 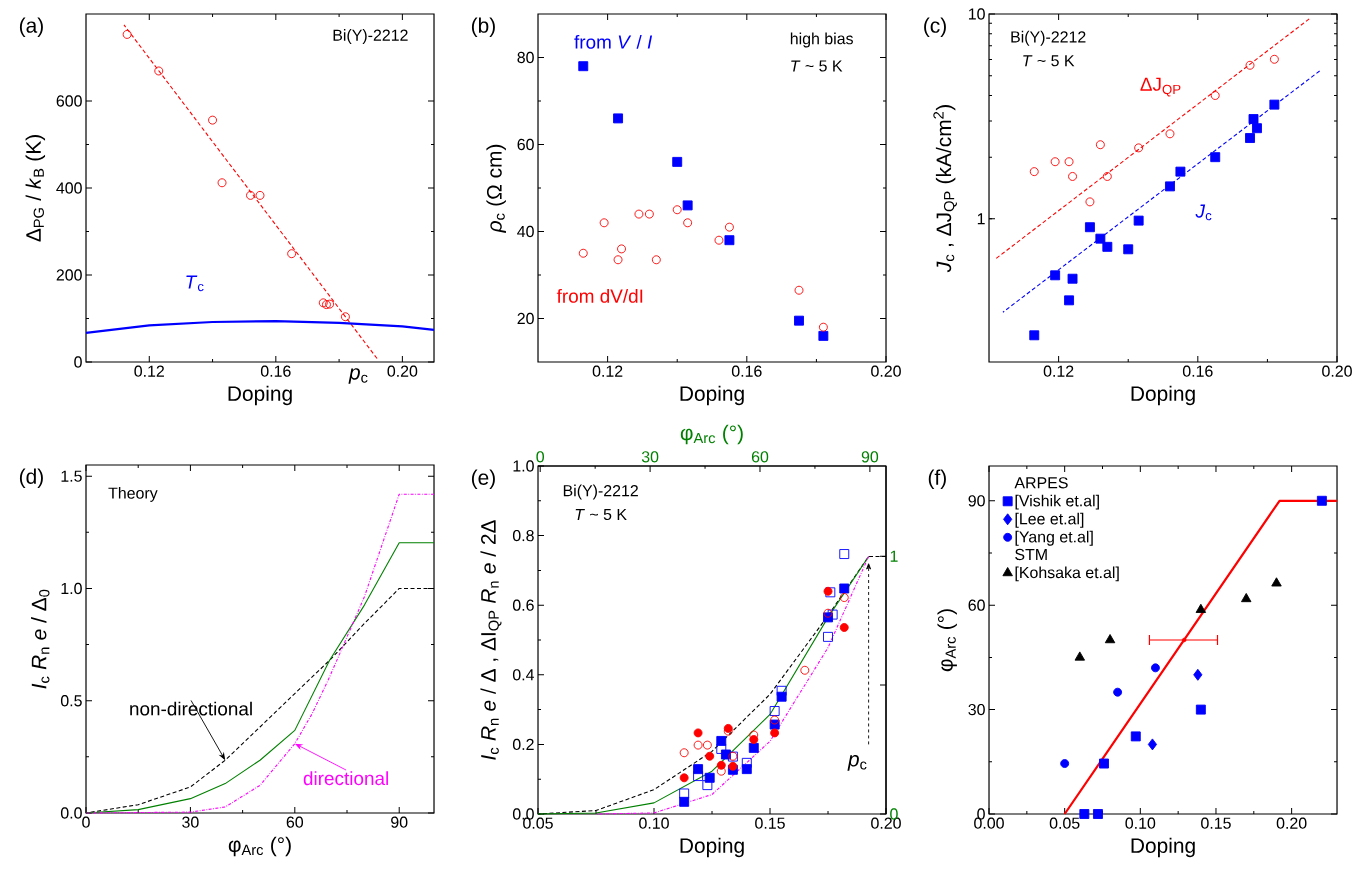 What do you see at coordinates (69, 101) in the screenshot?
I see `y-tick-label: 600` at bounding box center [69, 101].